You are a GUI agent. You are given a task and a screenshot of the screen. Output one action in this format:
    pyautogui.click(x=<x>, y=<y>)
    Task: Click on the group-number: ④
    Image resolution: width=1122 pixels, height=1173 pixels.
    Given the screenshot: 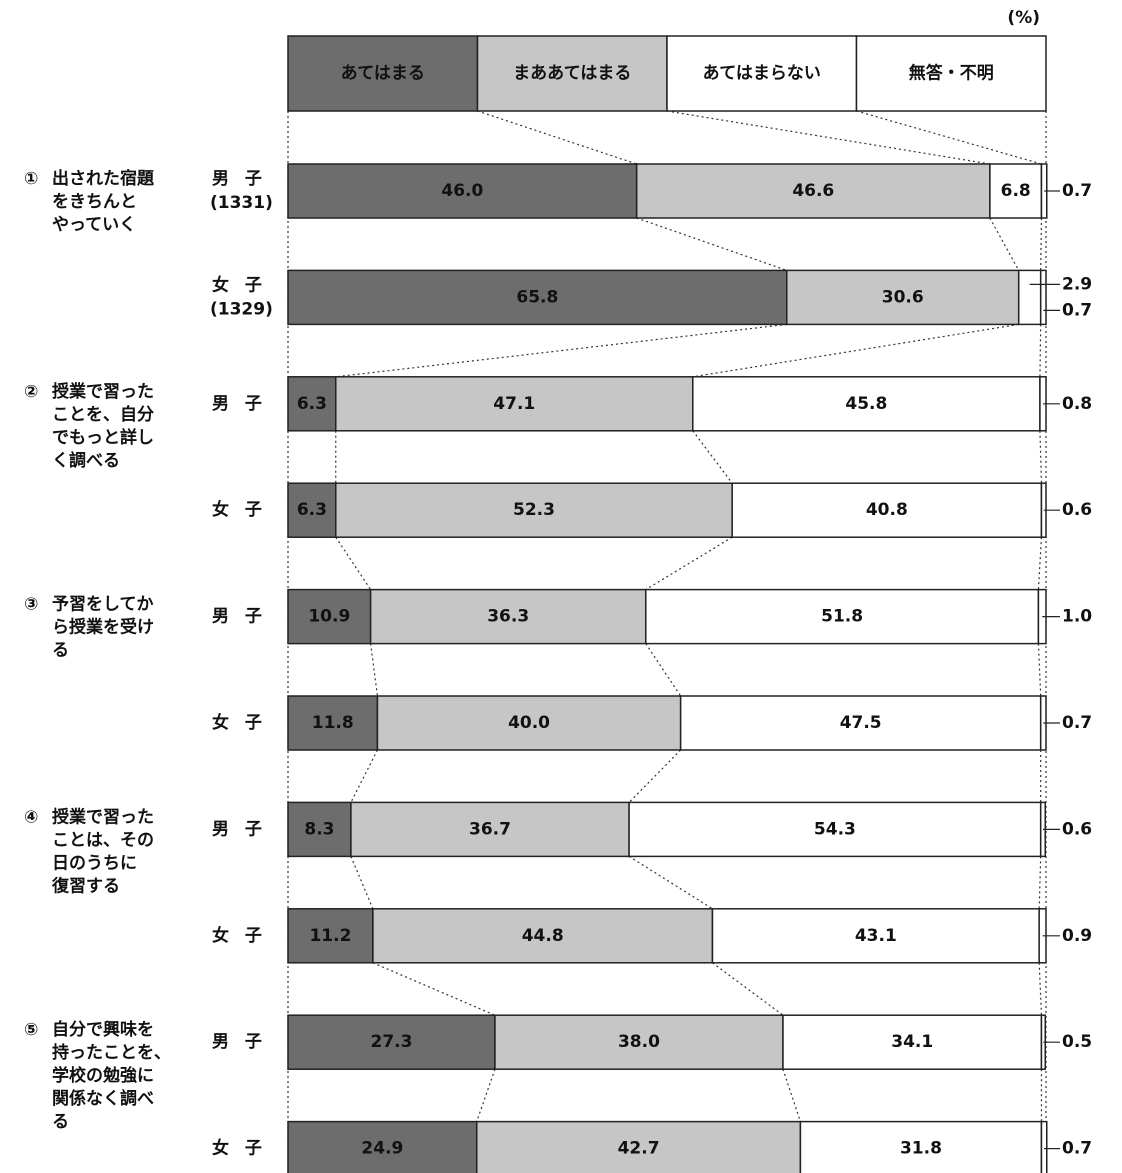 What is the action you would take?
    pyautogui.click(x=31, y=817)
    